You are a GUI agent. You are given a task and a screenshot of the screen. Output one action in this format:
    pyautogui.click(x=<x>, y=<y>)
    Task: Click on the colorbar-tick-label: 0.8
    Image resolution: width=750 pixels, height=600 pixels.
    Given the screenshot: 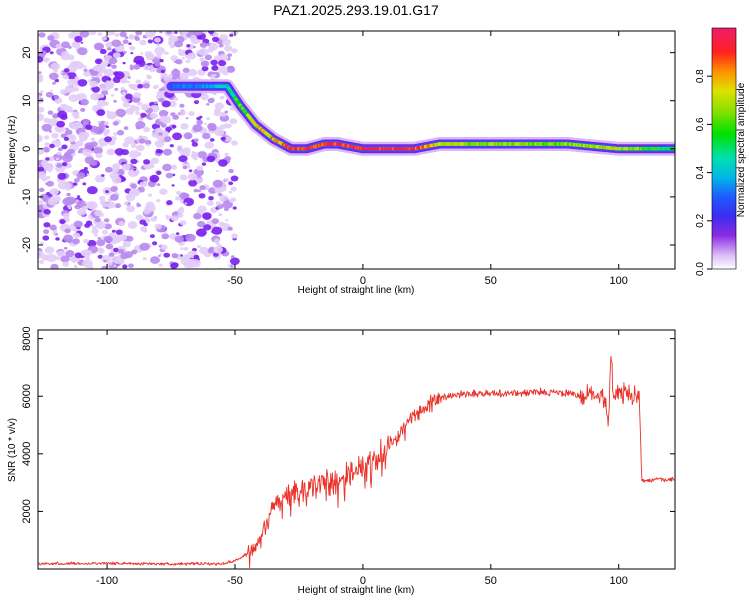 What is the action you would take?
    pyautogui.click(x=700, y=76)
    